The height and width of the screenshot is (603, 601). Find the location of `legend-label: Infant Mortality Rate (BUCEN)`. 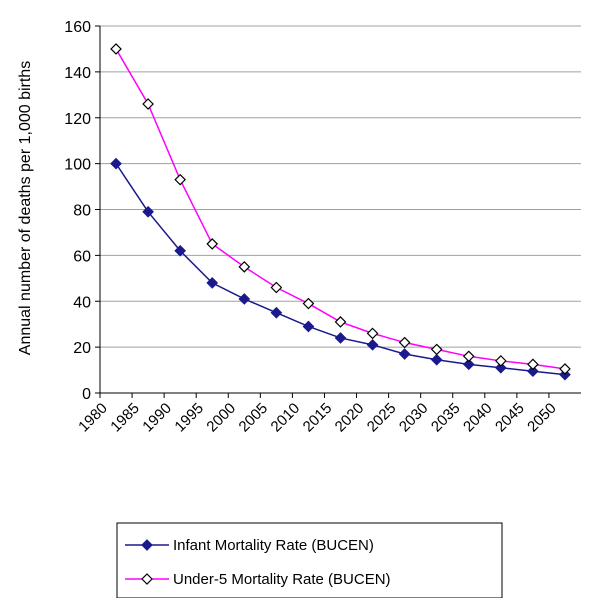

legend-label: Infant Mortality Rate (BUCEN) is located at coordinates (273, 545).